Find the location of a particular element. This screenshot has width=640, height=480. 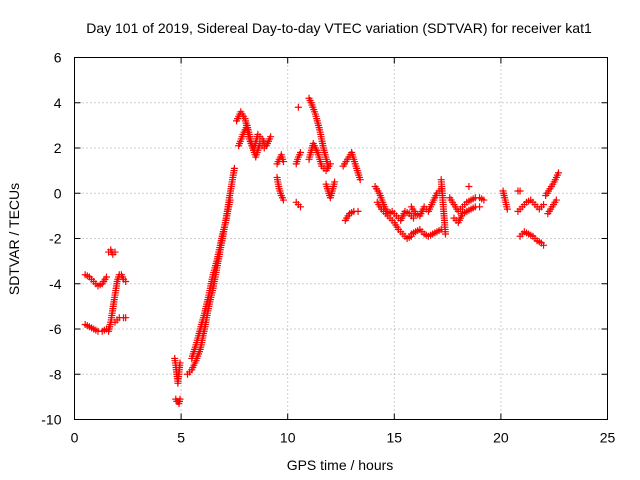

x-tick-label: 0 is located at coordinates (75, 438).